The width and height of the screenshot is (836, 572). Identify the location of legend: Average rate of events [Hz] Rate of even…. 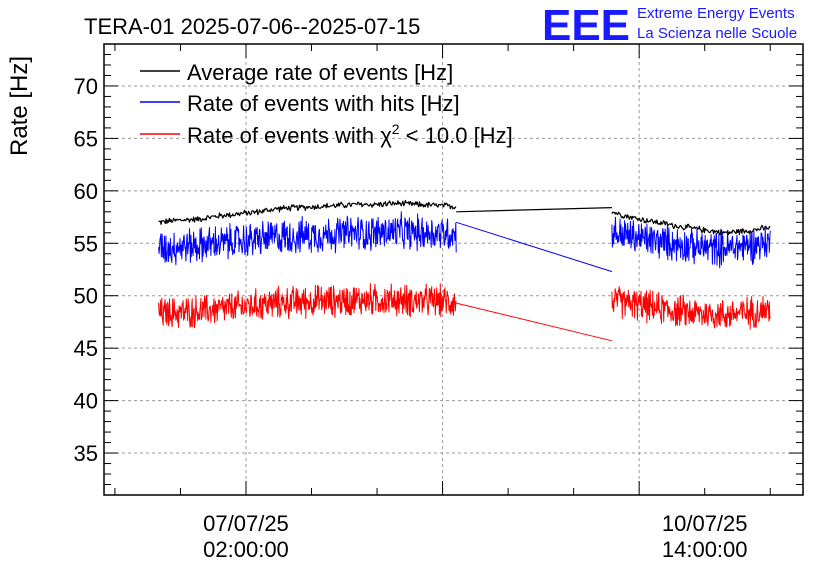
(326, 104).